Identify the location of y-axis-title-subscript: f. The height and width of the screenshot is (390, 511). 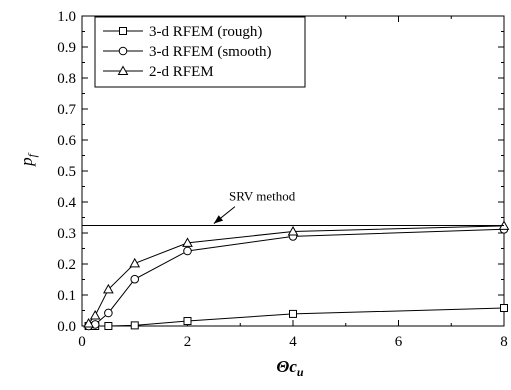
(32, 154).